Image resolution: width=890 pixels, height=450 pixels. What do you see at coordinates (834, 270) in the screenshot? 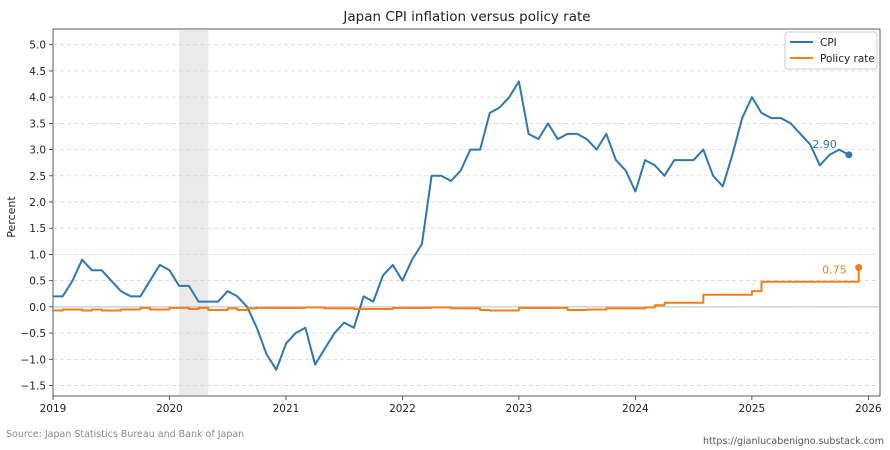
I see `end-label-policy-rate: 0.75` at bounding box center [834, 270].